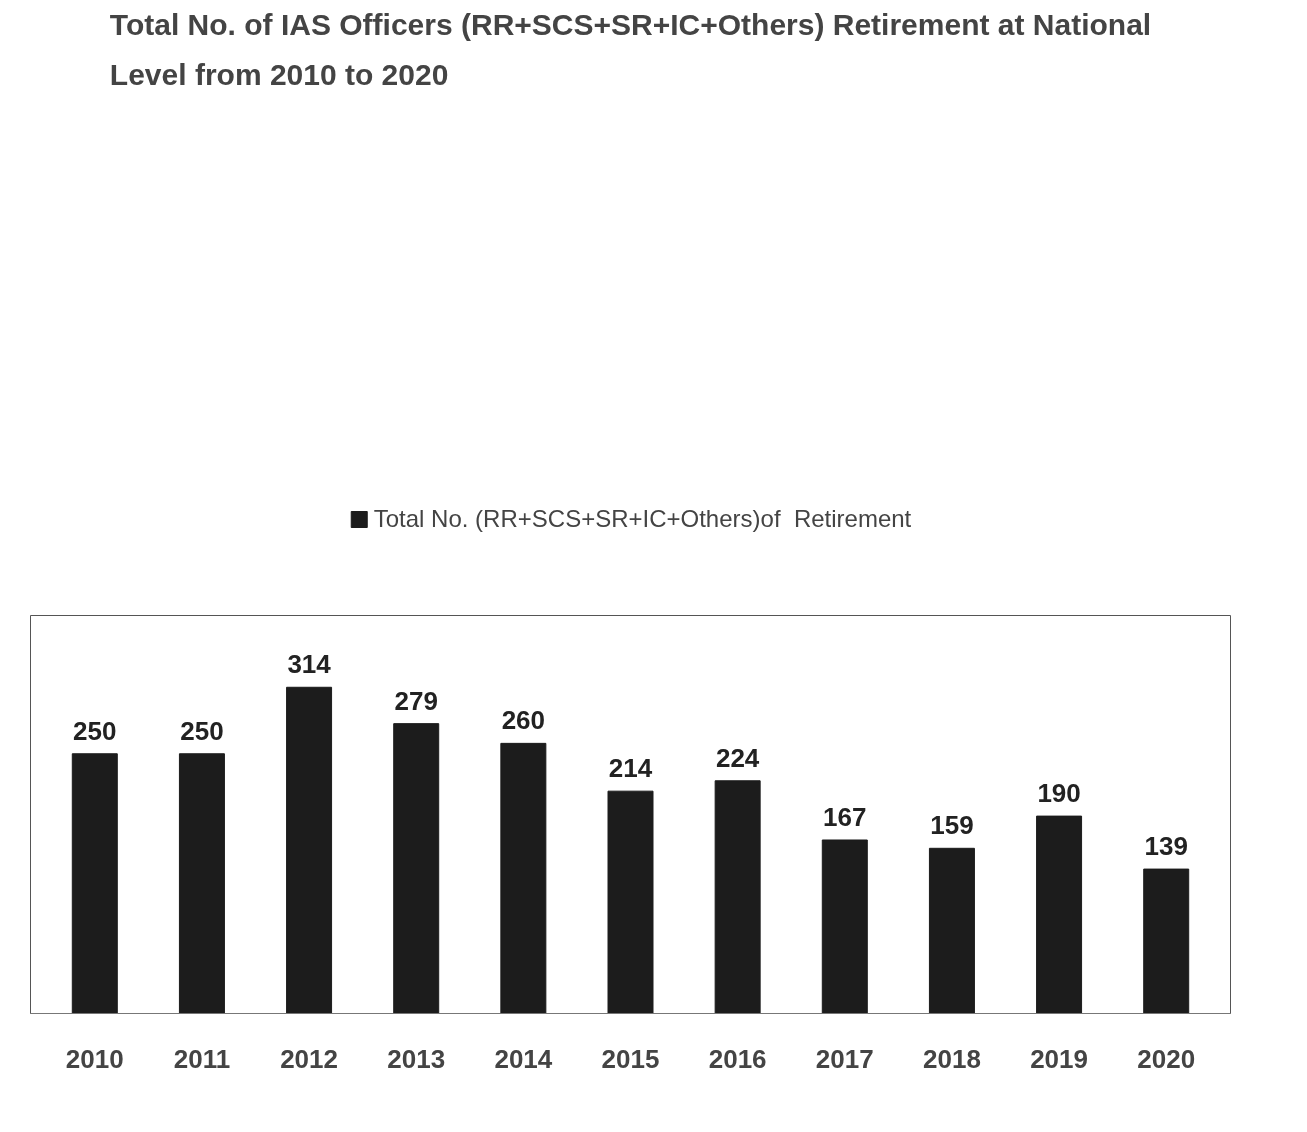 This screenshot has width=1307, height=1132. What do you see at coordinates (952, 1058) in the screenshot?
I see `x-tick-label: 2018` at bounding box center [952, 1058].